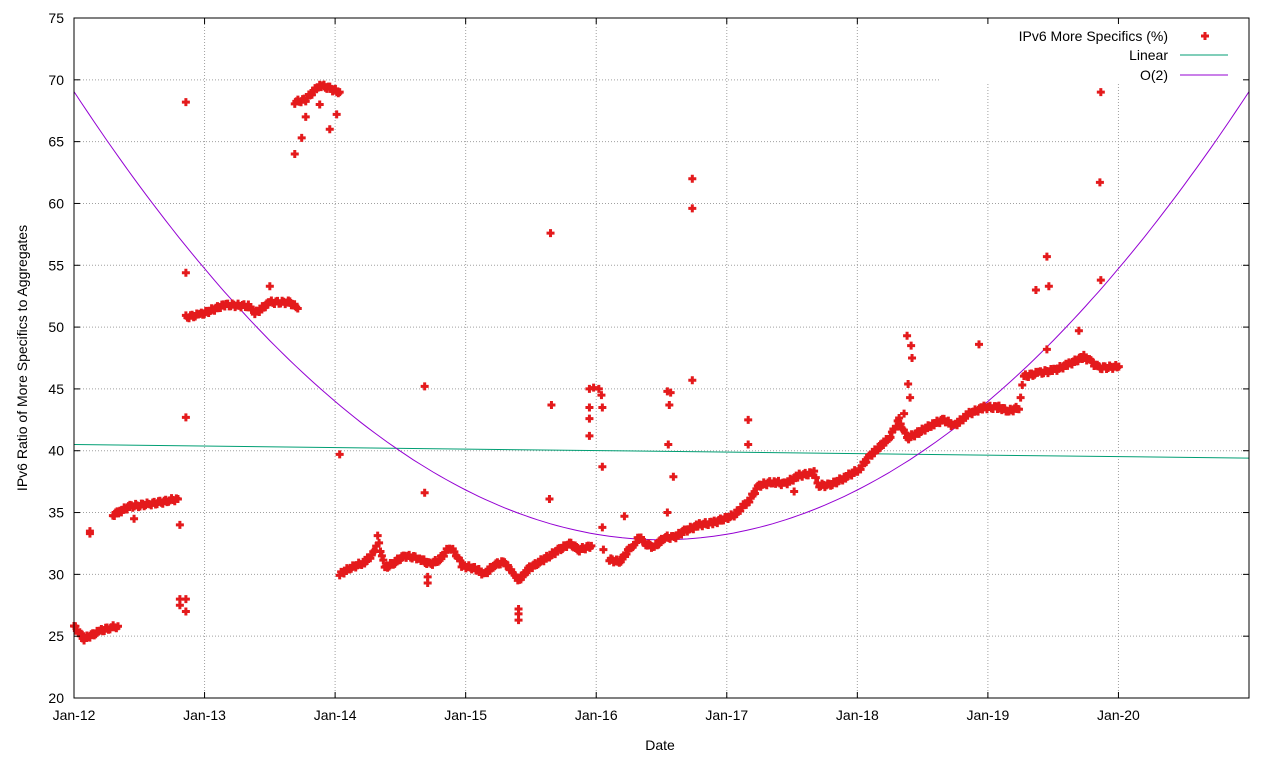  I want to click on y-tick-label: 55, so click(56, 265).